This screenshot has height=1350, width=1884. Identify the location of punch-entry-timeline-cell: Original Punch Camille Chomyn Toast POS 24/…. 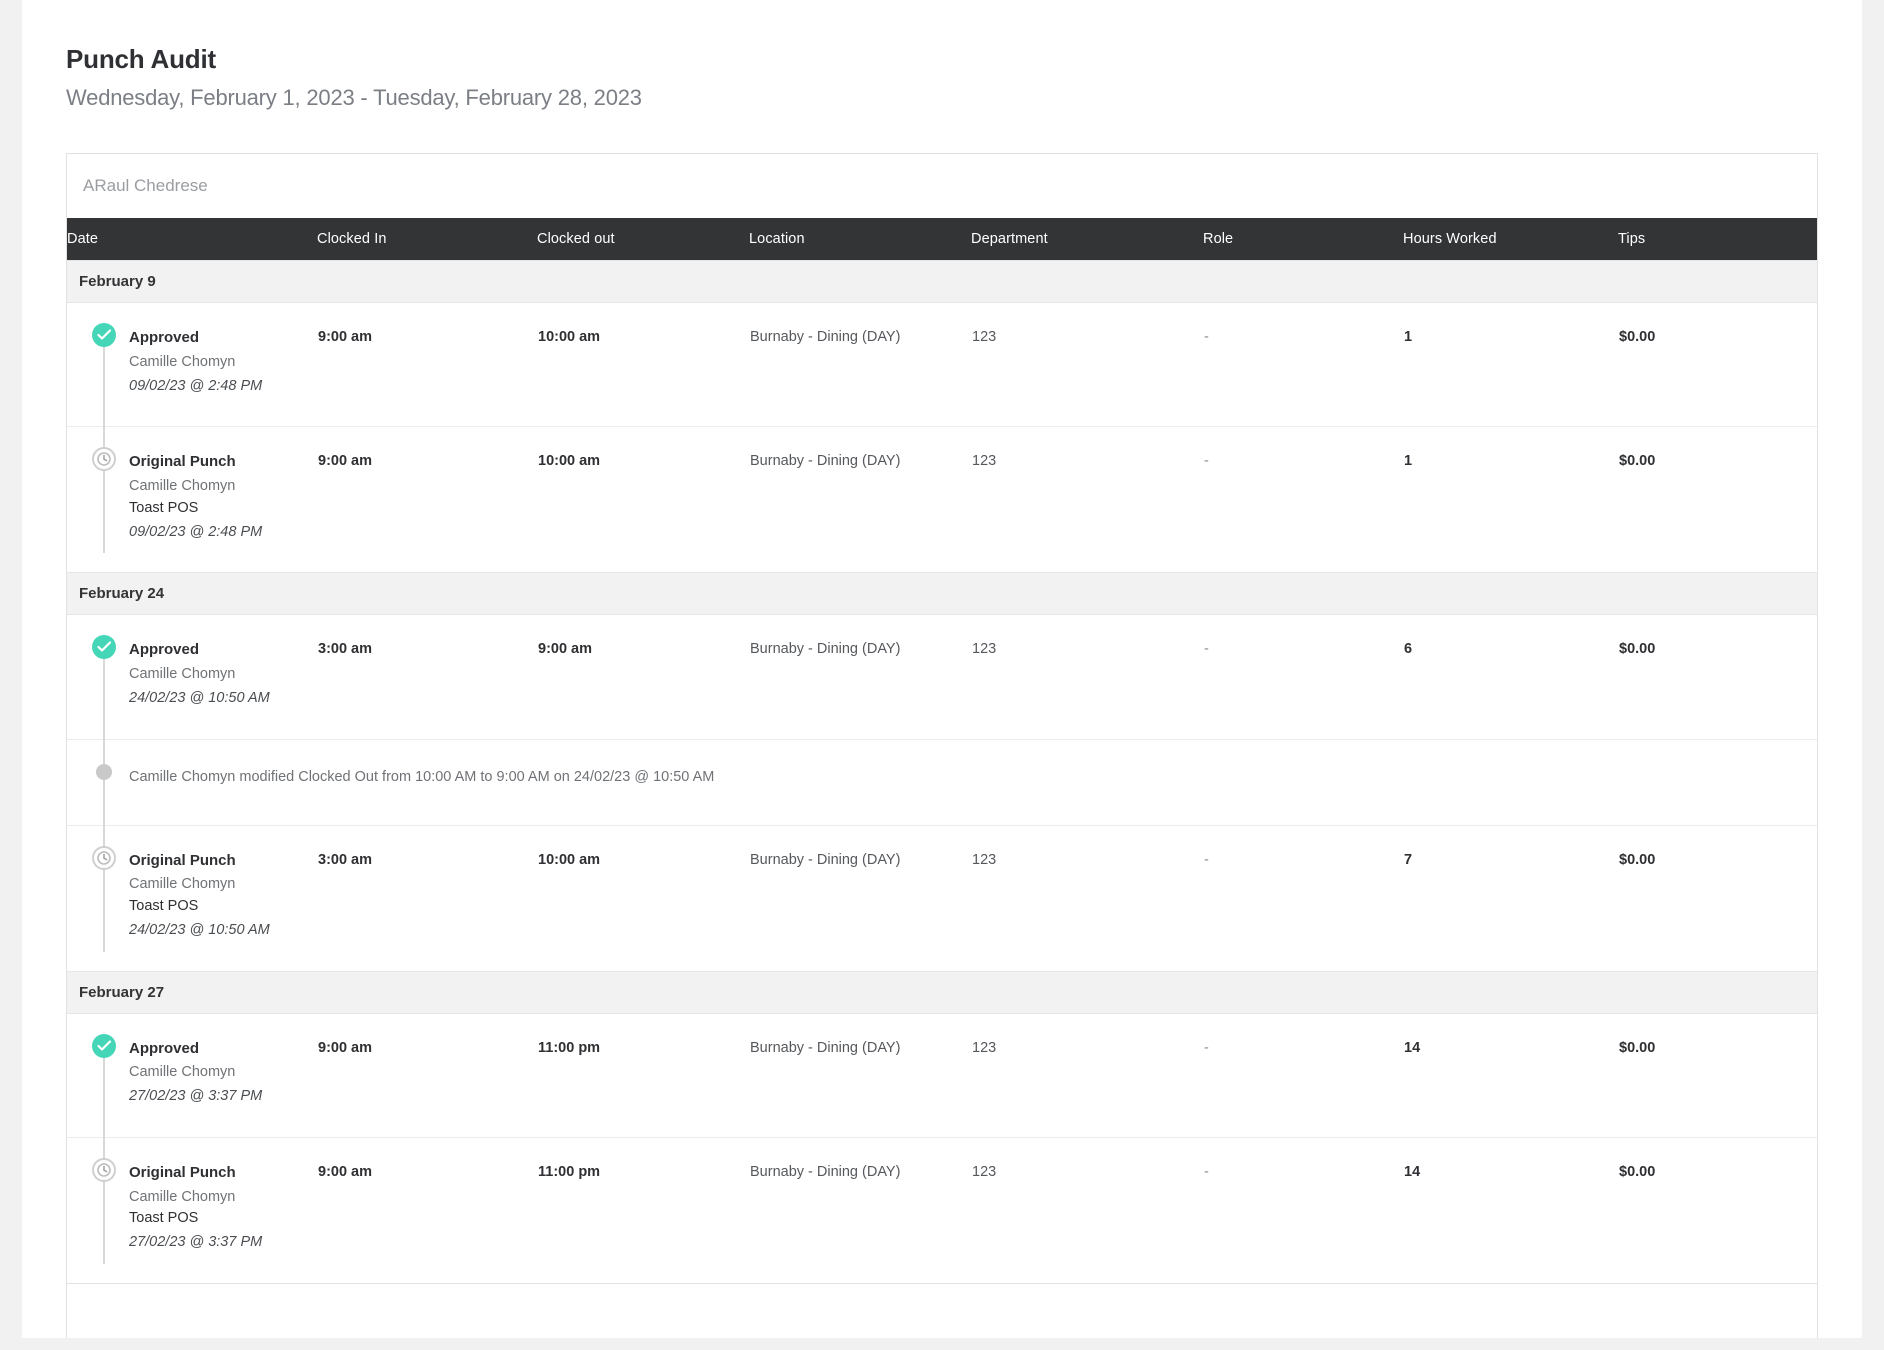
(192, 896).